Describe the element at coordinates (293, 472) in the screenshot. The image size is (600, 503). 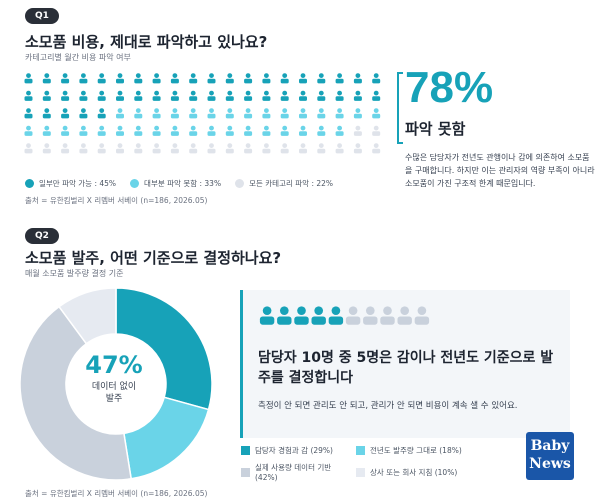
I see `legend-label: 실제 사용량 데이터 기반 (42%)` at that location.